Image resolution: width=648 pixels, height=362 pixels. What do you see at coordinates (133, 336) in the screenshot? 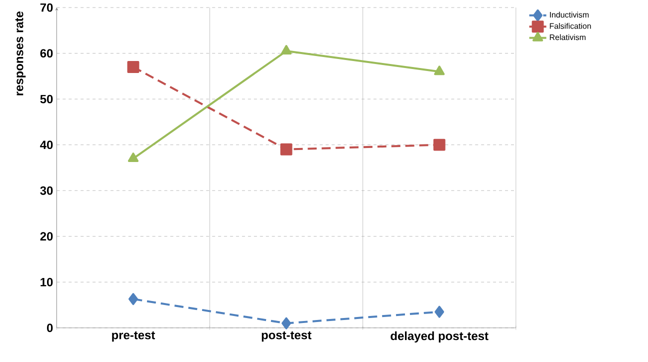
I see `x-tick-label: pre-test` at bounding box center [133, 336].